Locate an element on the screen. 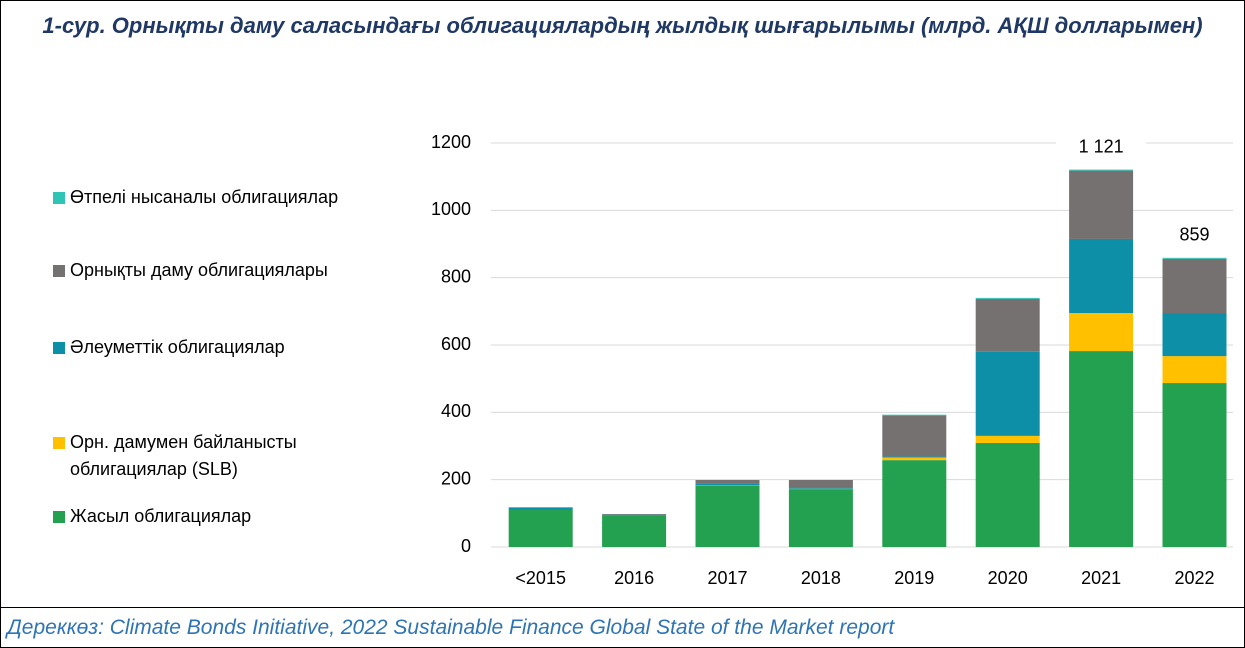 This screenshot has width=1245, height=648. legend-entry: Орнықты даму облигациялары is located at coordinates (236, 270).